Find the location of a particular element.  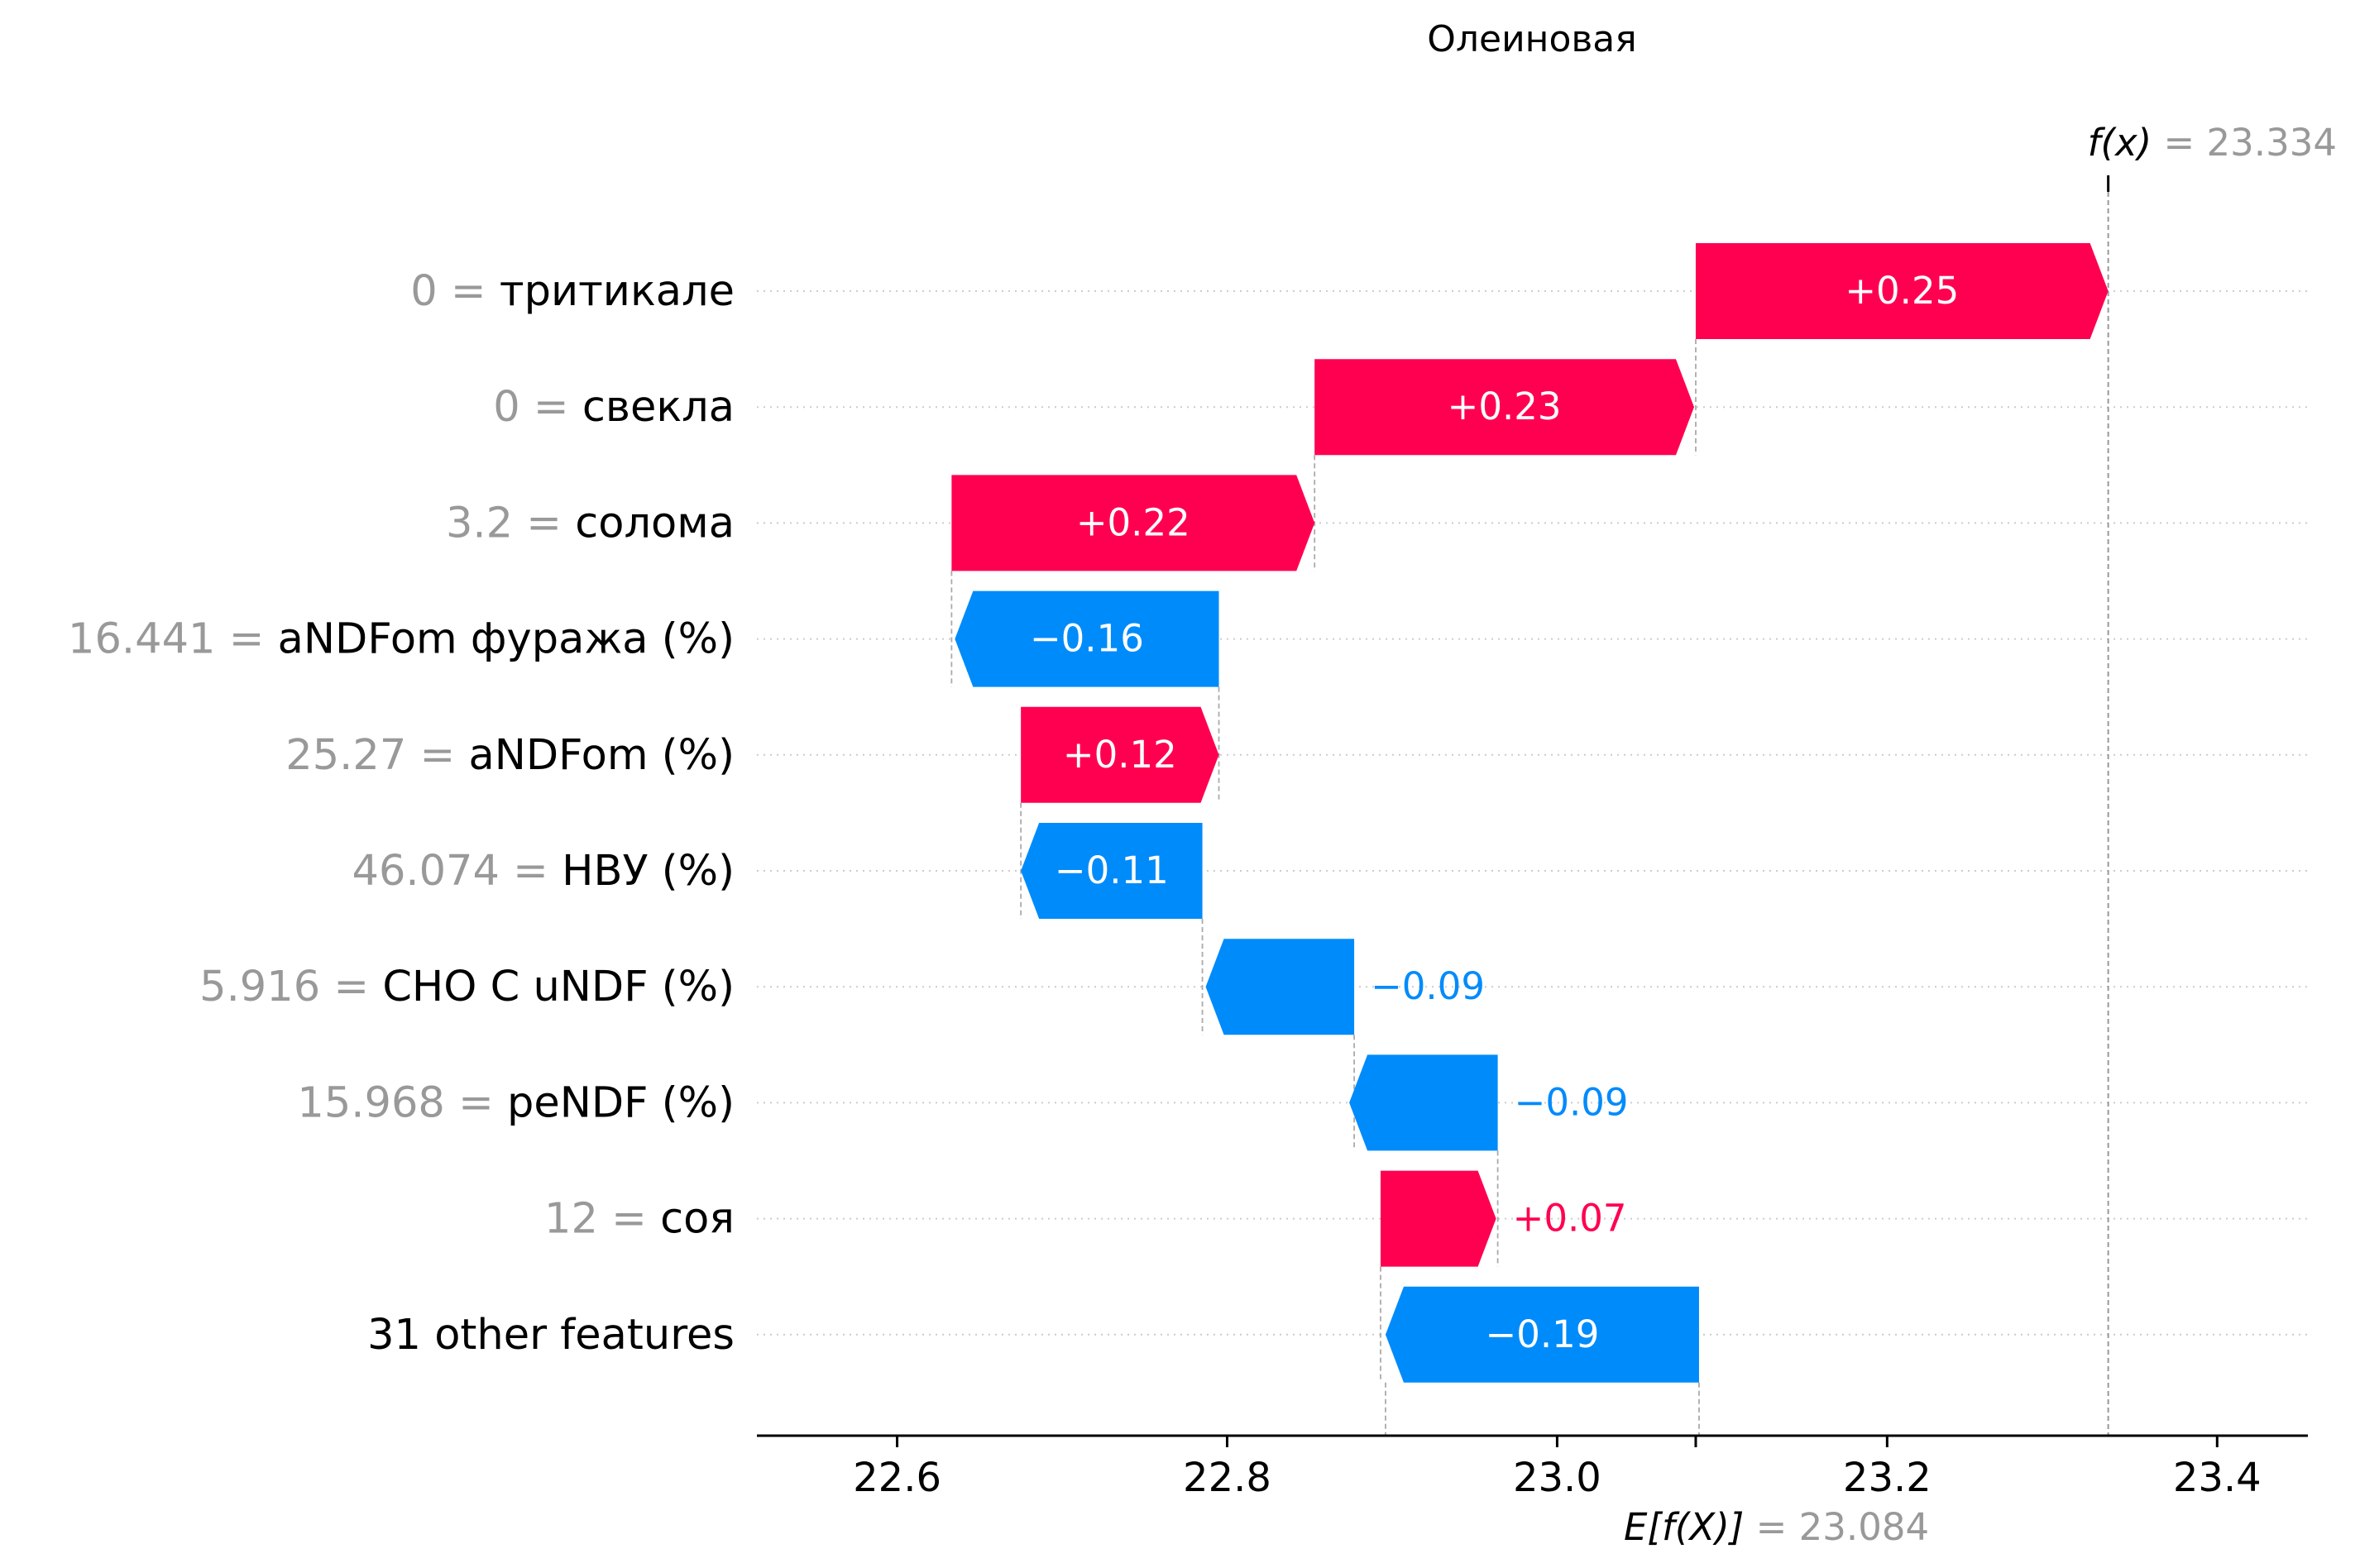

bar-value-label: +0.07 is located at coordinates (1570, 1219).